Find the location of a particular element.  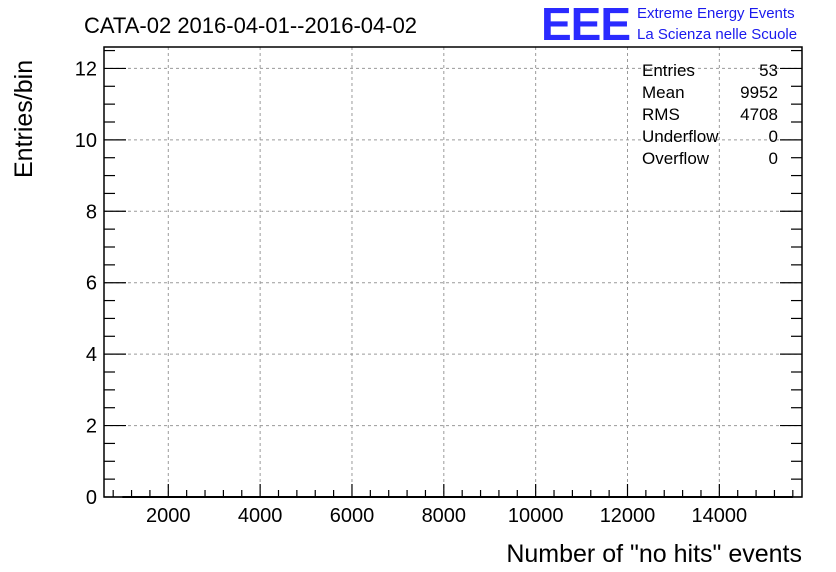

y-tick-label: 2 is located at coordinates (91, 427).